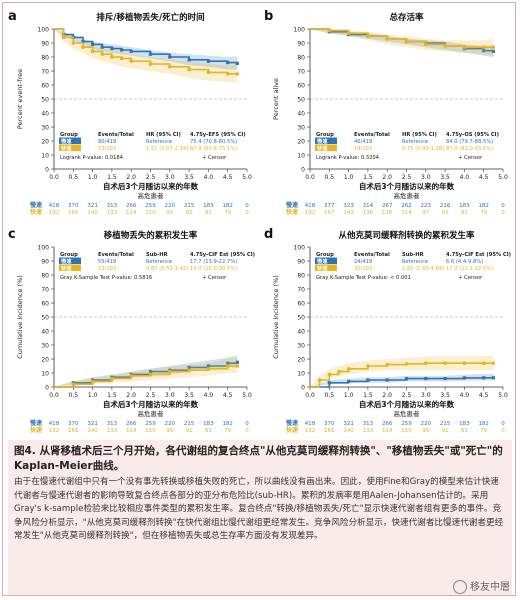  What do you see at coordinates (276, 99) in the screenshot?
I see `y-axis-label: Percent alive` at bounding box center [276, 99].